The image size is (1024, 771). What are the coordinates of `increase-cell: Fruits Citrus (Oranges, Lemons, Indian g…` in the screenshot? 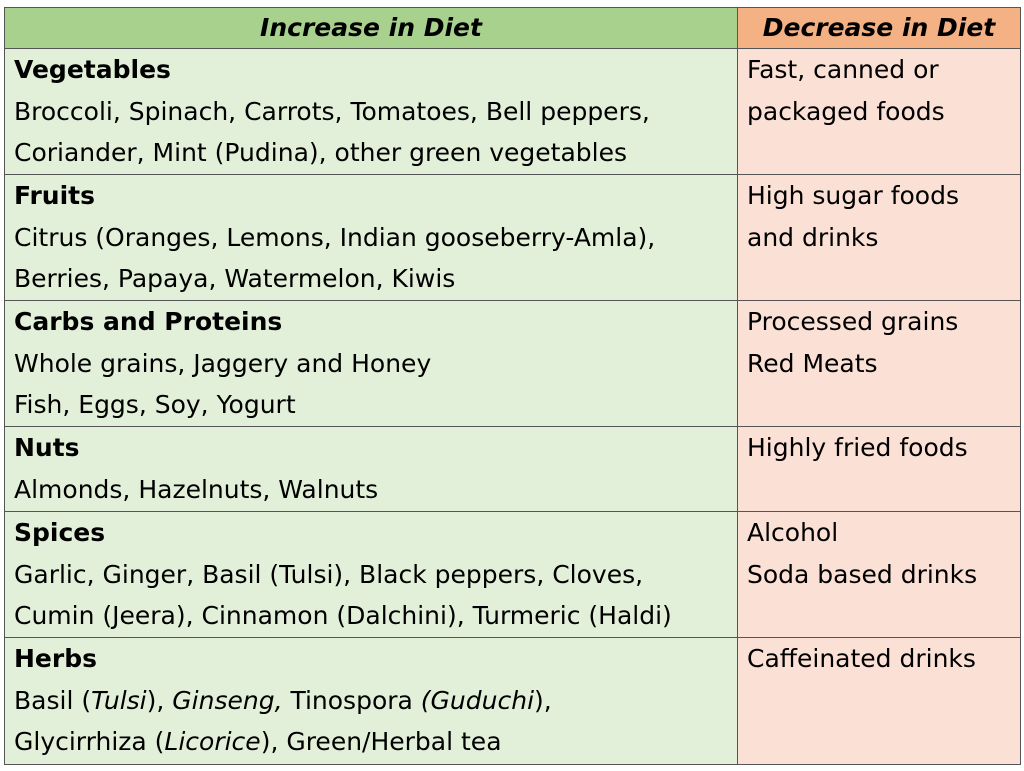 It's located at (371, 237).